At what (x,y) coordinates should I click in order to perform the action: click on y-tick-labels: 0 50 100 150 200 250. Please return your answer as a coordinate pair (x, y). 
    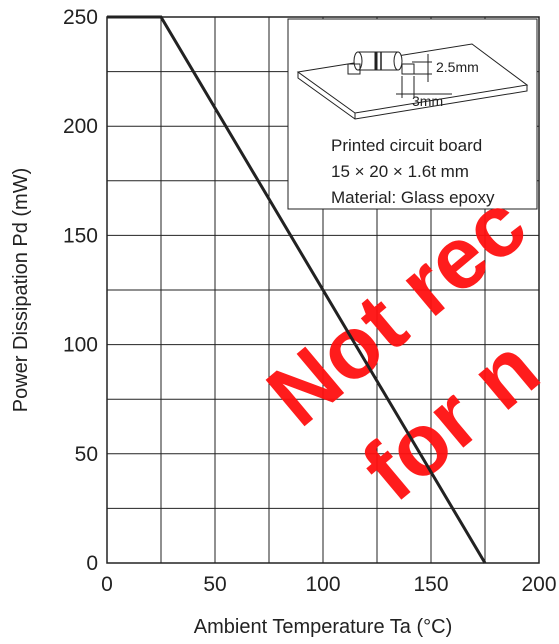
    Looking at the image, I should click on (80, 290).